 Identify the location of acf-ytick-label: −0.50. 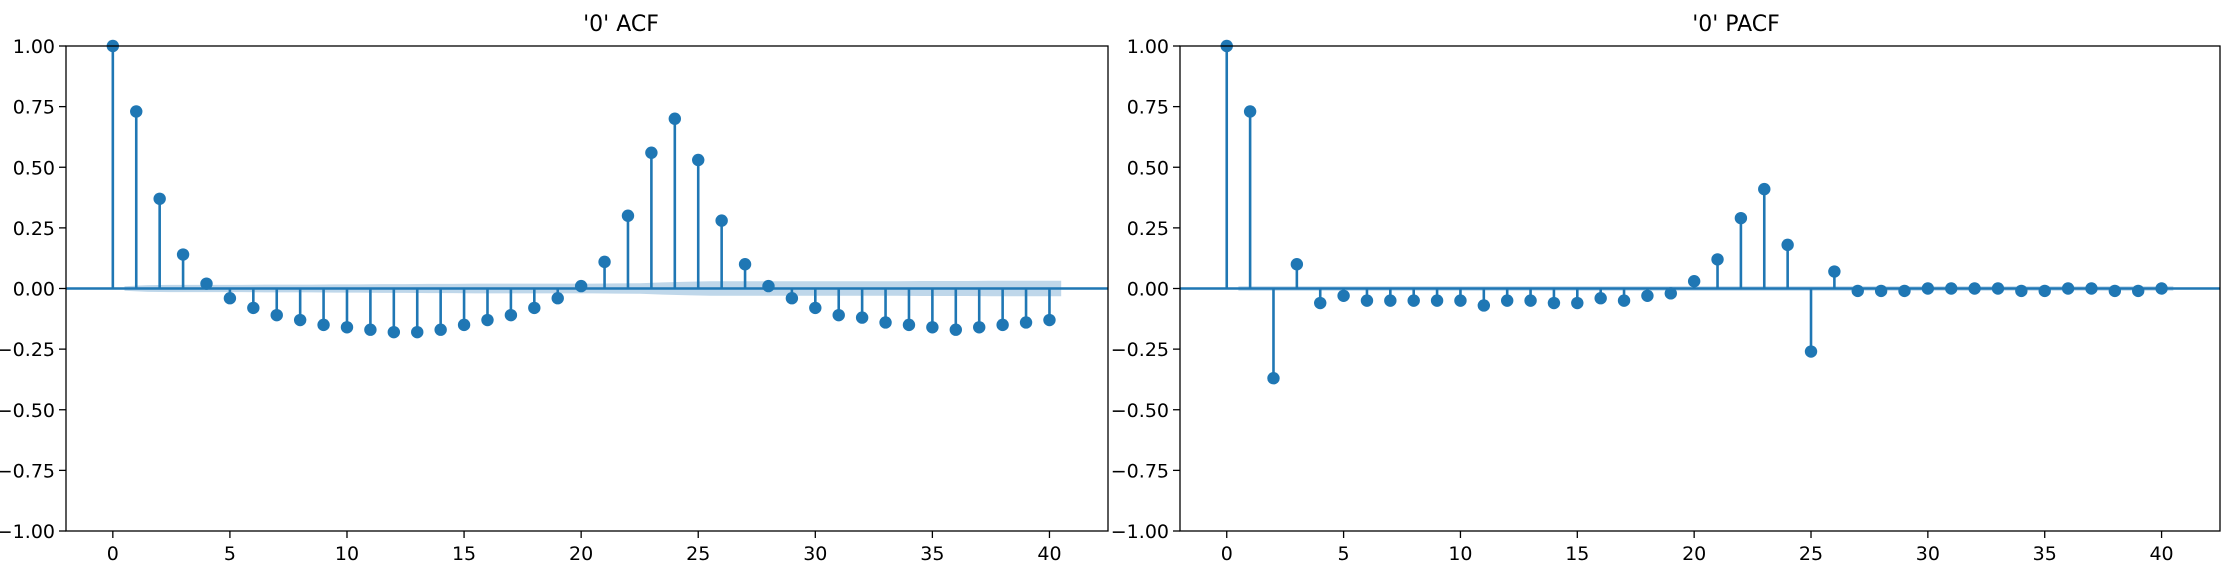
(27, 411).